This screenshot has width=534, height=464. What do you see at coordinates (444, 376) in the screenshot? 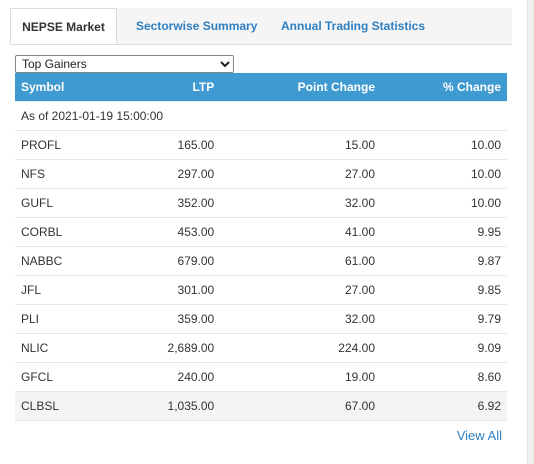
I see `cell-pct-change: 8.60` at bounding box center [444, 376].